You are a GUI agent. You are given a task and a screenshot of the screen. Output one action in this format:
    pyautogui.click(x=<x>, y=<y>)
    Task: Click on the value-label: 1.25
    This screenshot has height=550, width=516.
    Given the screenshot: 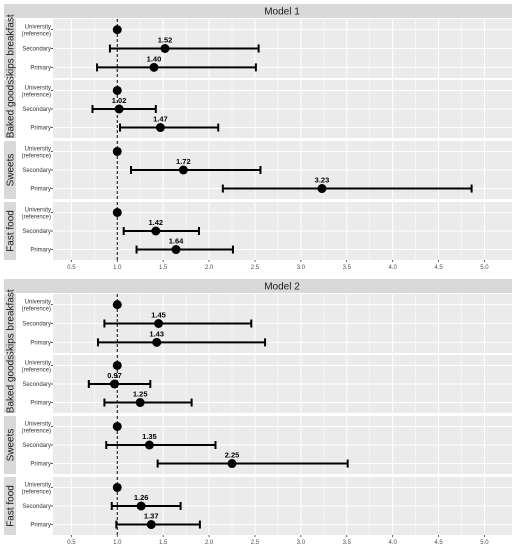 What is the action you would take?
    pyautogui.click(x=140, y=394)
    